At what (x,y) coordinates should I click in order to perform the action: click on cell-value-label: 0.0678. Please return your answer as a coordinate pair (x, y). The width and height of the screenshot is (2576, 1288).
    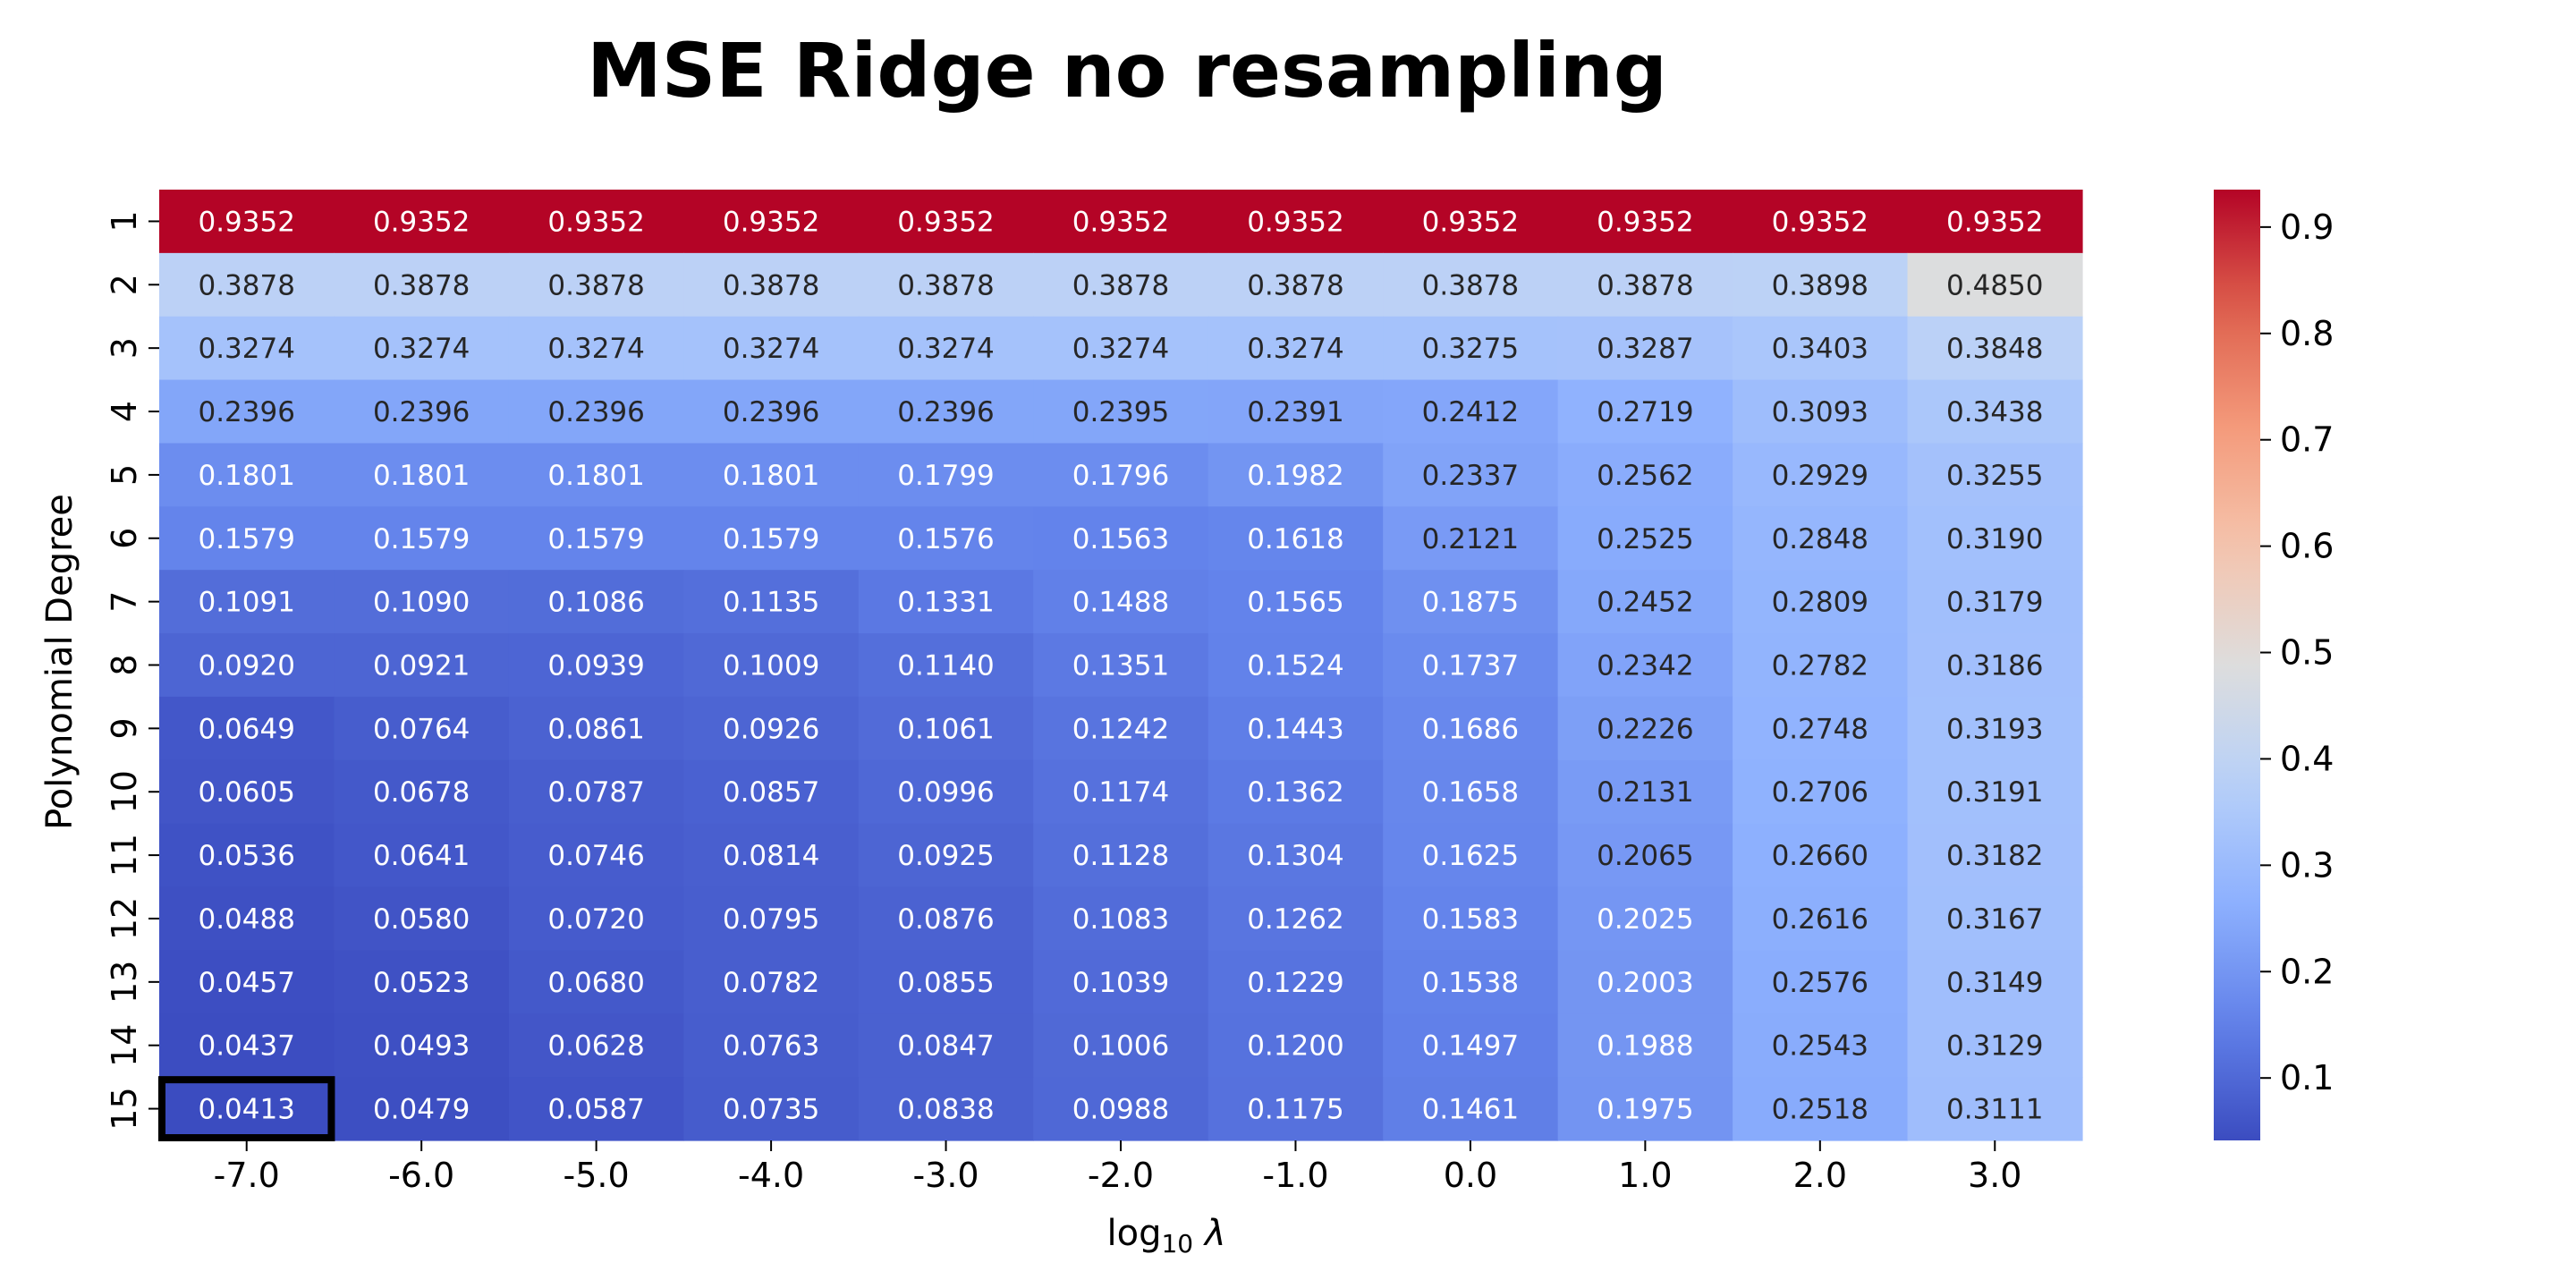
    Looking at the image, I should click on (421, 792).